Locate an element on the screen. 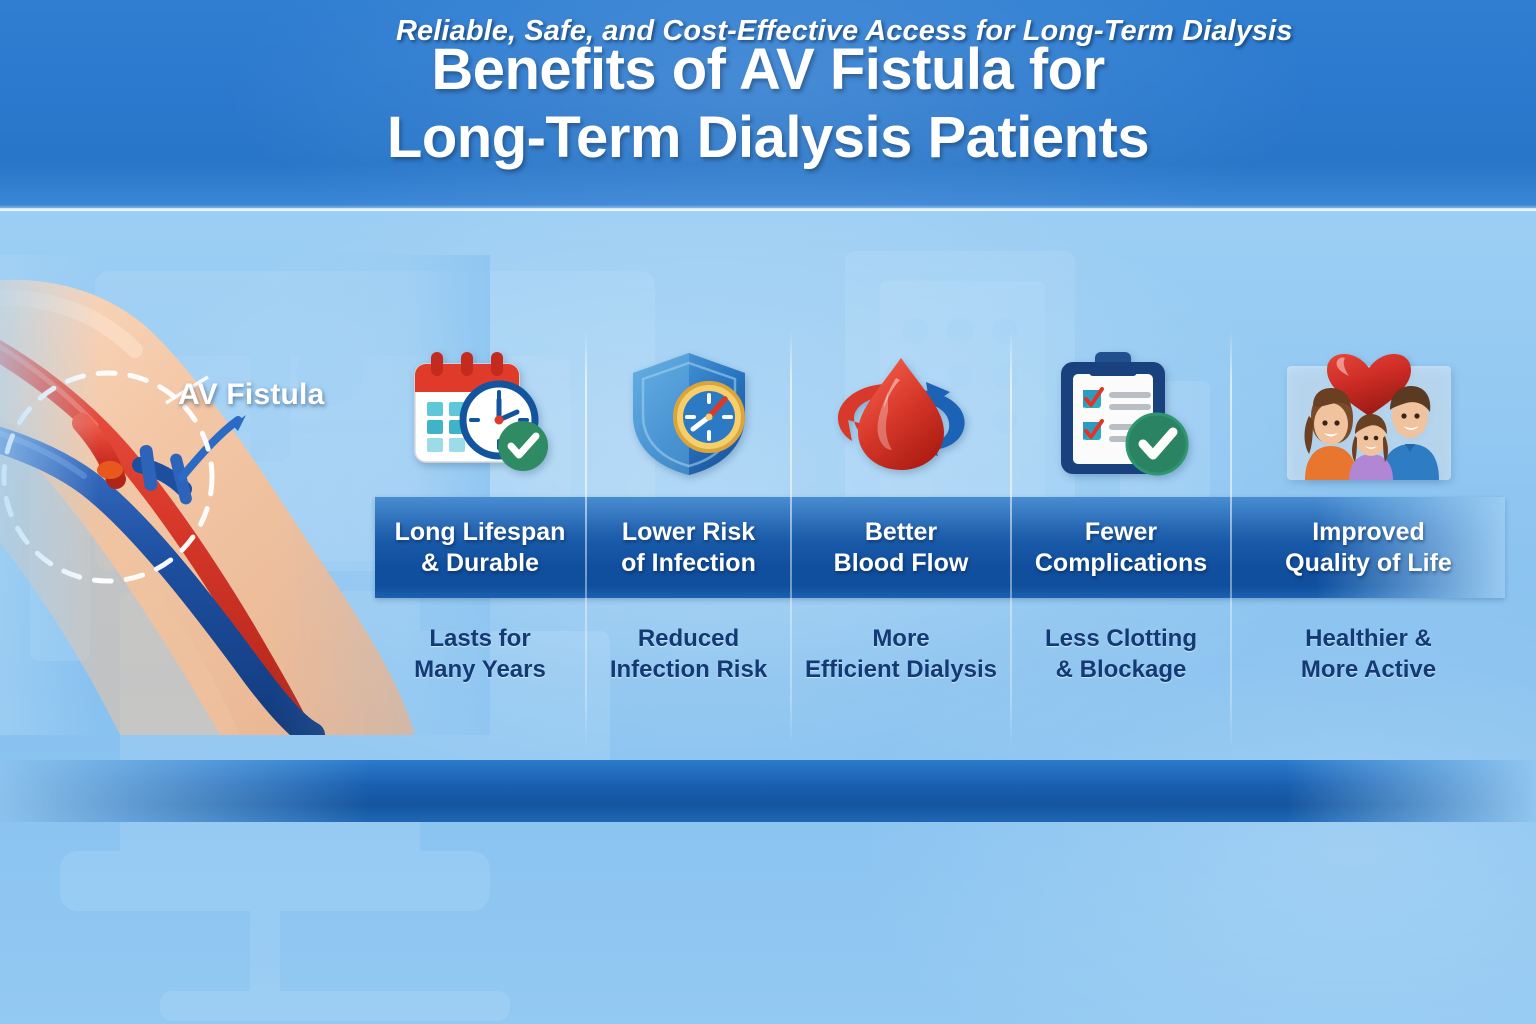  benefits-label-band is located at coordinates (940, 547).